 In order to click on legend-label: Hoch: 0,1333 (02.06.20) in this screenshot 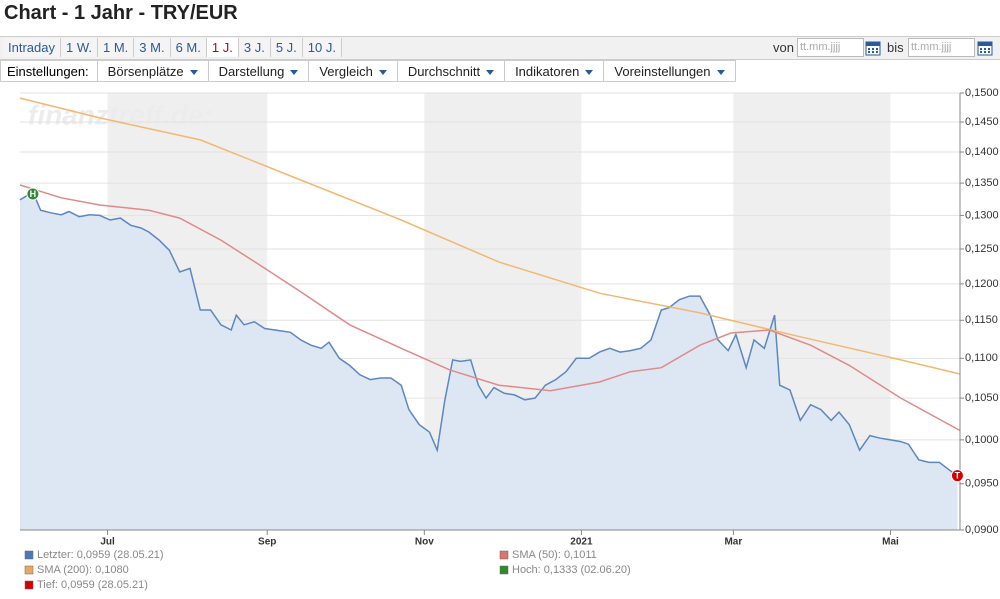, I will do `click(571, 570)`.